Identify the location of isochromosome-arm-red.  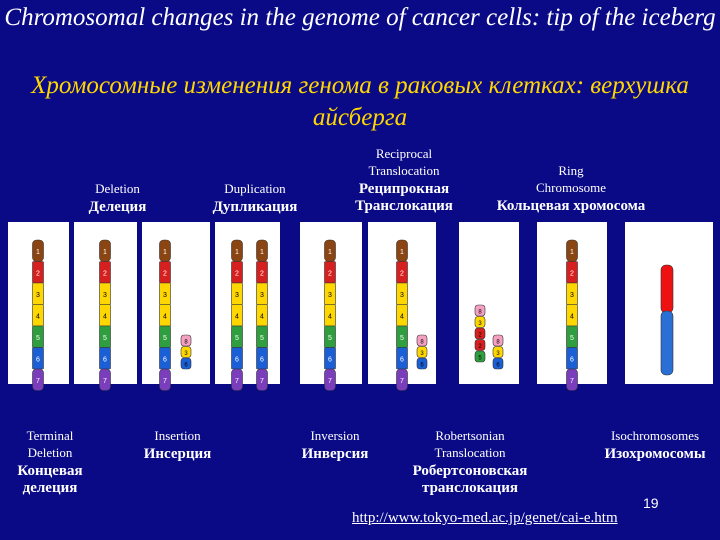
(667, 289).